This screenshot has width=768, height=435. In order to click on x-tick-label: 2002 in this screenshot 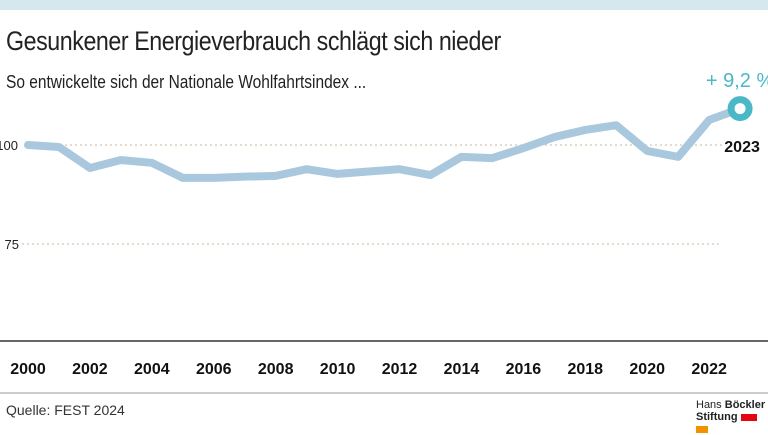, I will do `click(90, 369)`.